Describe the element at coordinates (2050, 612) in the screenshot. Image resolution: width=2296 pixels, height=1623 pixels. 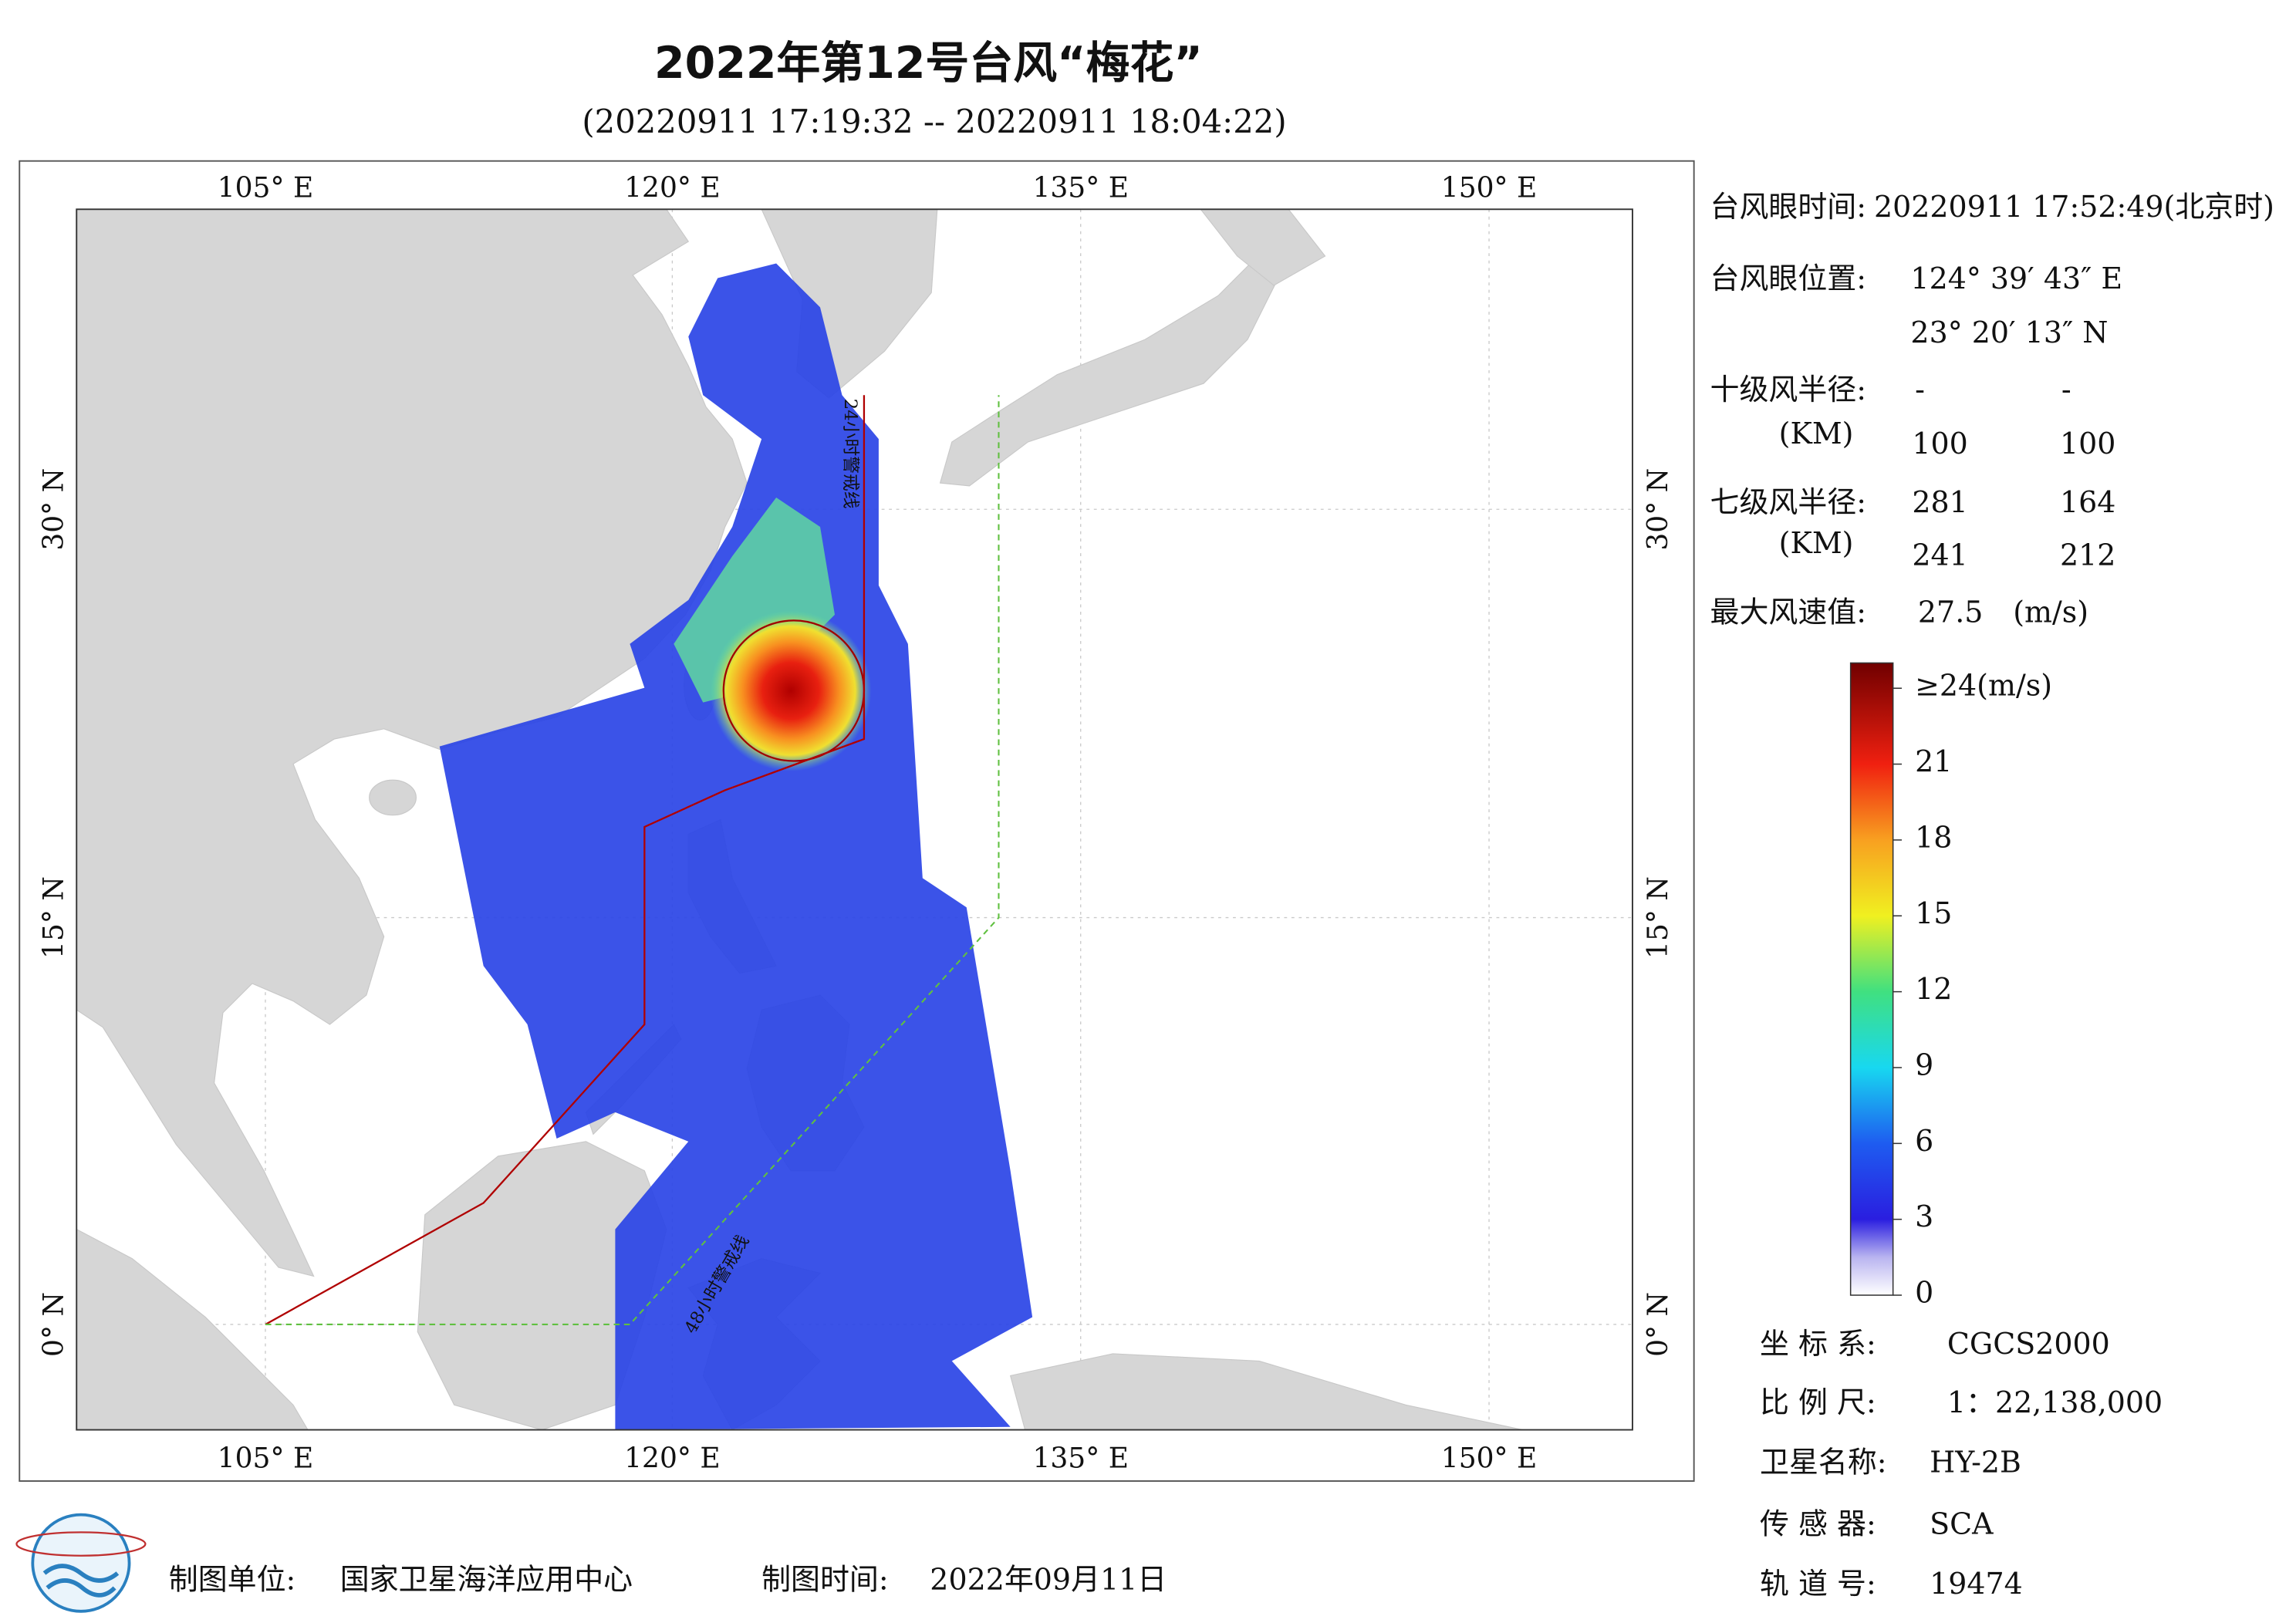
I see `max-wind-unit: (m/s)` at that location.